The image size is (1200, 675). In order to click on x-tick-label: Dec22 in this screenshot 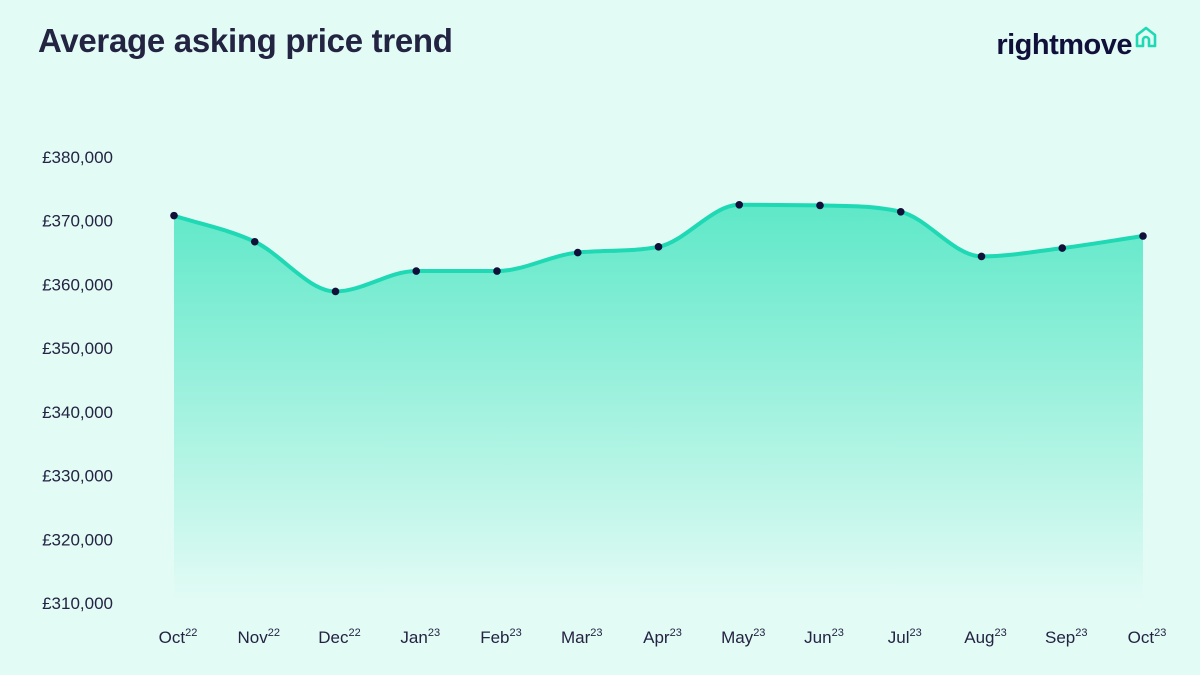, I will do `click(339, 637)`.